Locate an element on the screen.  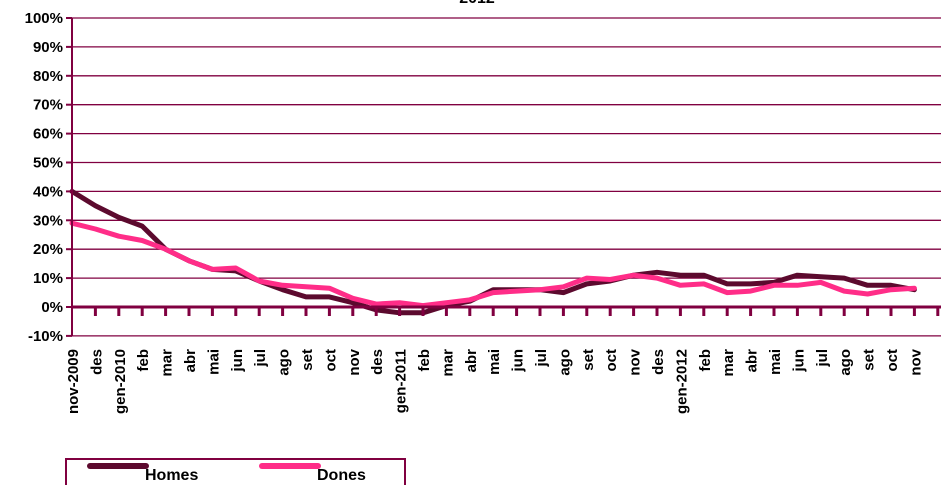
legend: Homes Dones is located at coordinates (235, 474).